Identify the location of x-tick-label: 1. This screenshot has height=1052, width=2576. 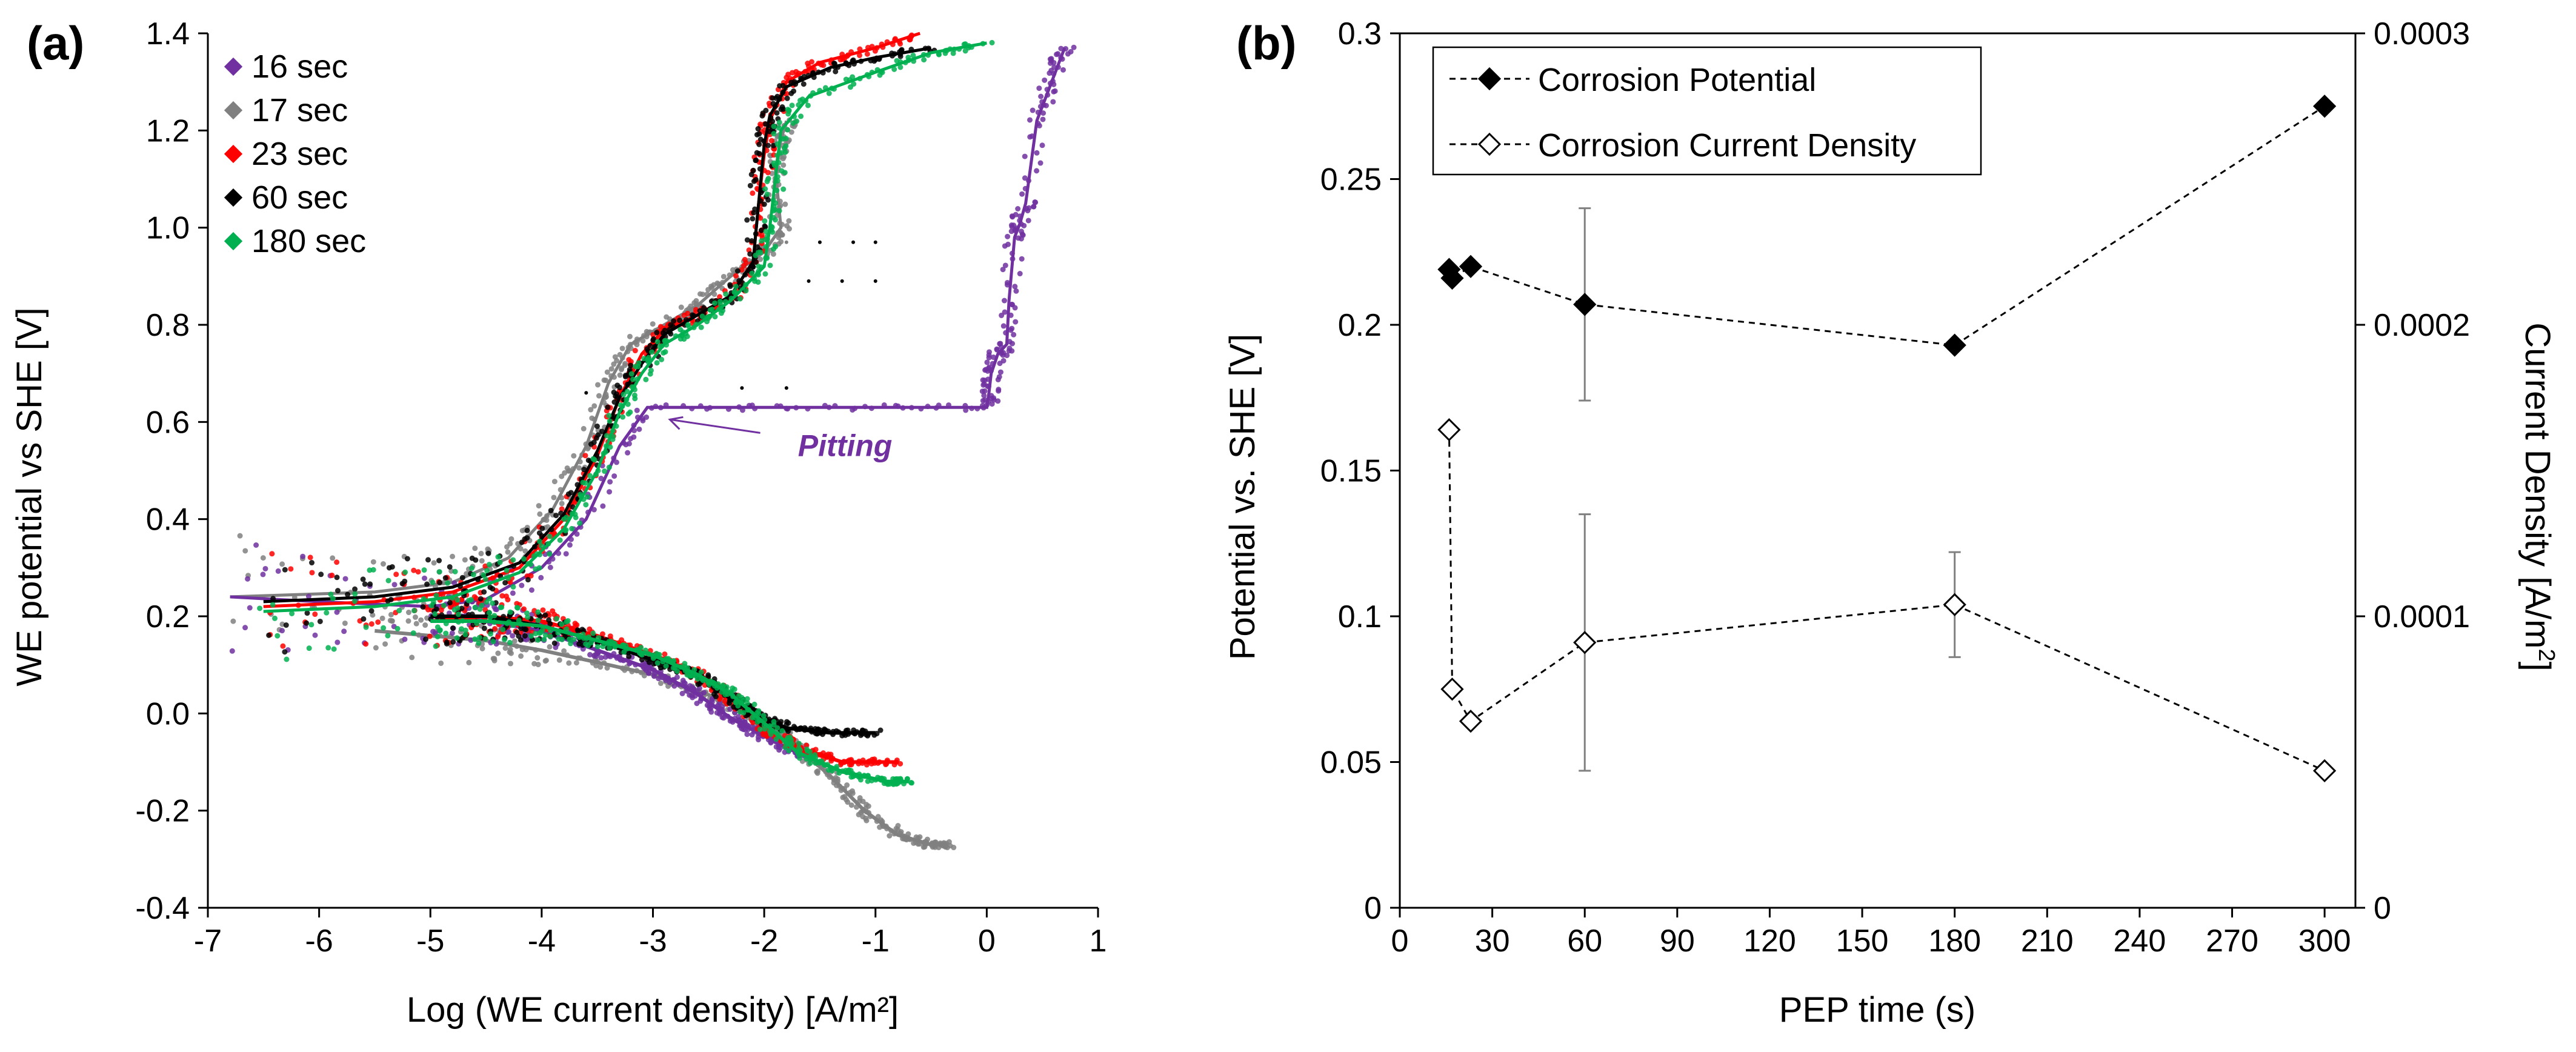
(1098, 941).